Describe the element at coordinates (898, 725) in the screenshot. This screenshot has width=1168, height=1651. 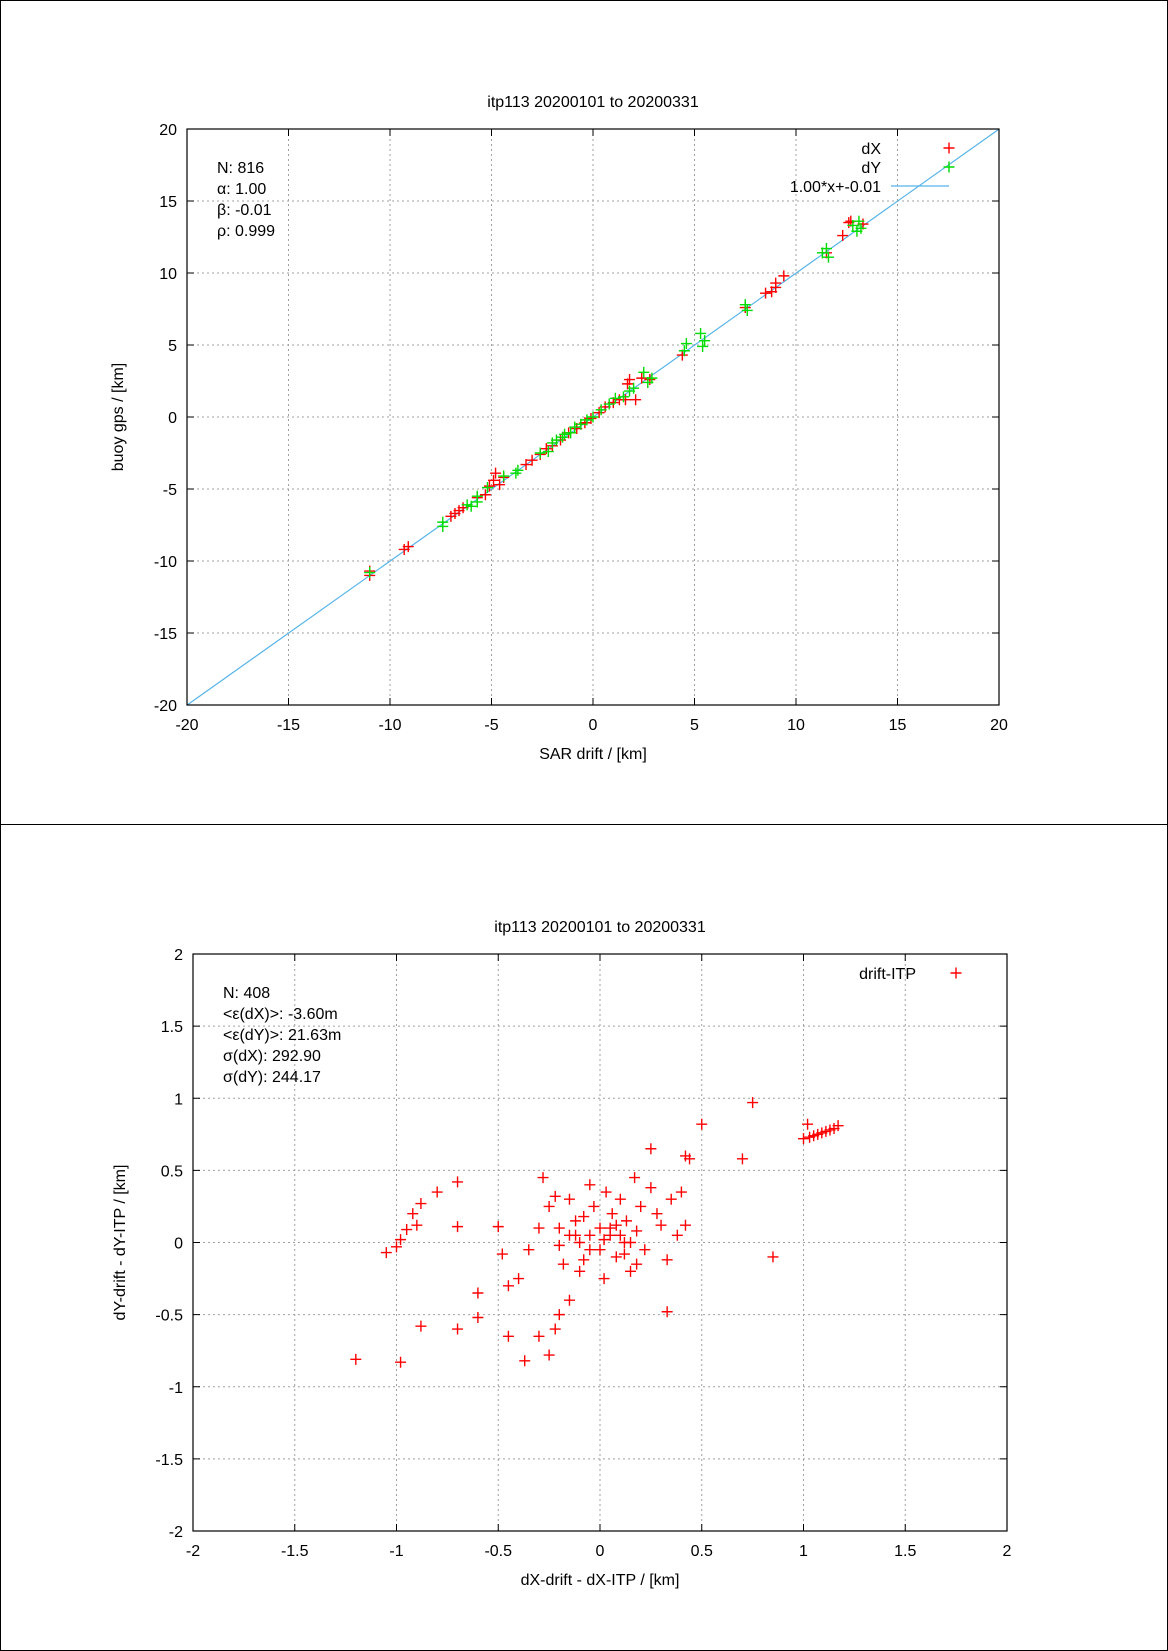
I see `x-tick-label: 15` at that location.